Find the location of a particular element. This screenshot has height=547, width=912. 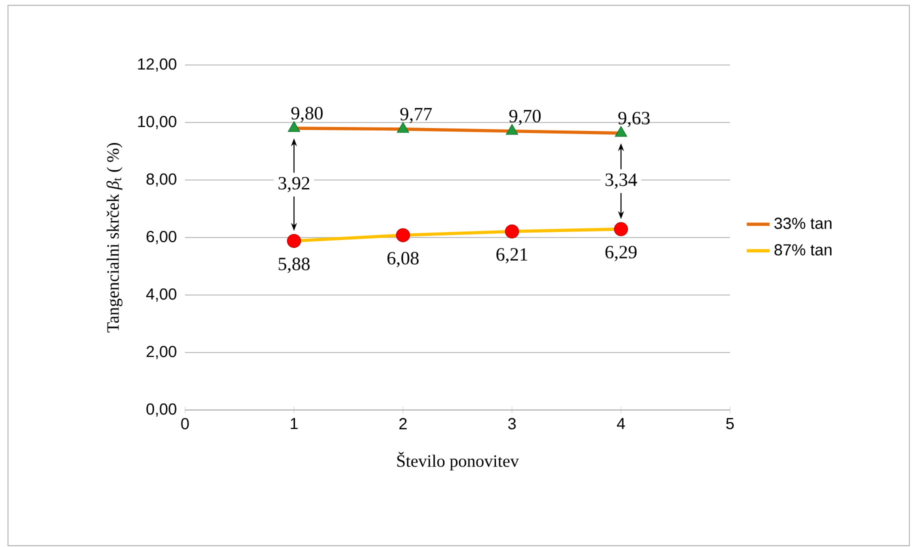

data-label: 9,70 is located at coordinates (525, 118).